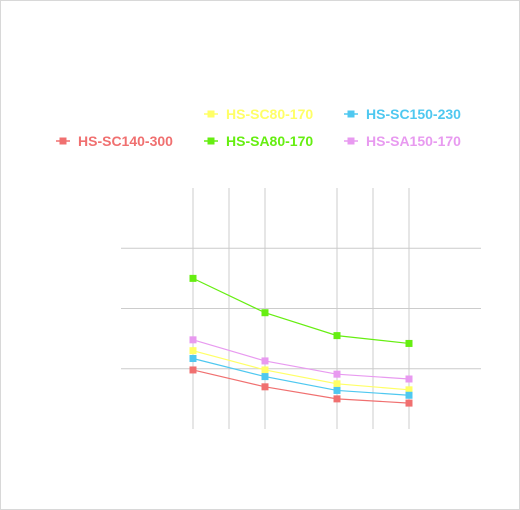  What do you see at coordinates (413, 141) in the screenshot?
I see `legend-label: HS-SA150-170` at bounding box center [413, 141].